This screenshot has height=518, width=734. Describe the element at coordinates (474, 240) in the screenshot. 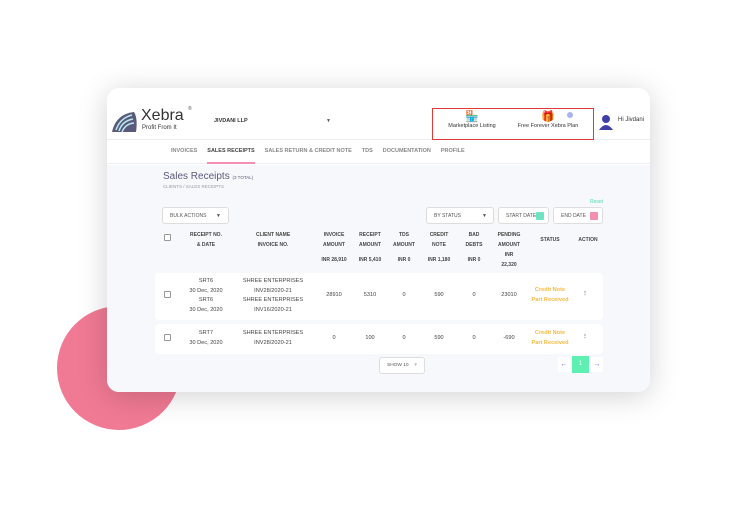

I see `col-bad-debts: BAD DEBTS` at that location.